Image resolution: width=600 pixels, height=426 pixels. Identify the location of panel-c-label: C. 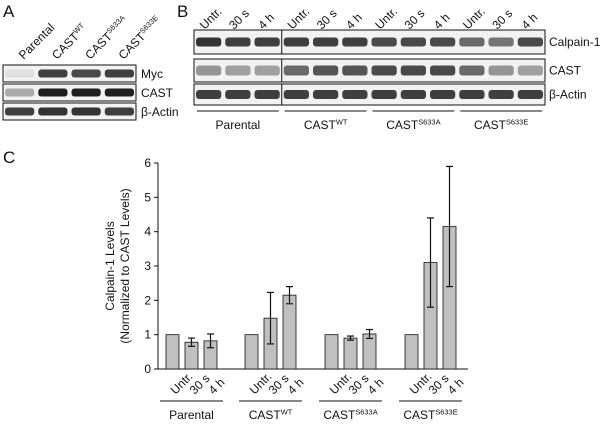
(9, 157).